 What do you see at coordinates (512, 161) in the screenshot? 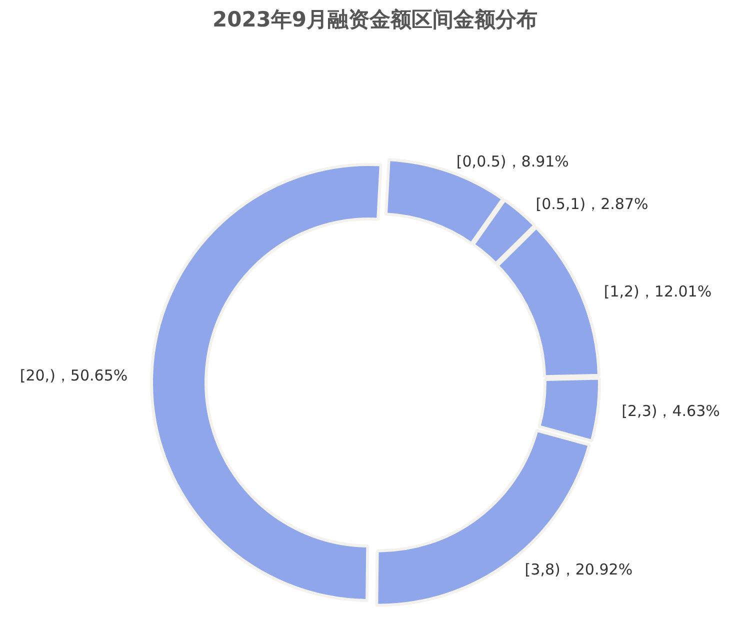
I see `slice-label: [0,0.5)，8.91%` at bounding box center [512, 161].